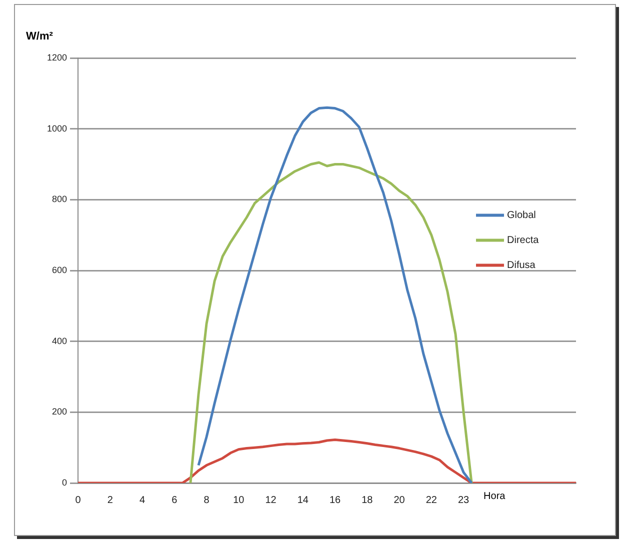  What do you see at coordinates (175, 500) in the screenshot?
I see `x-tick-label: 6` at bounding box center [175, 500].